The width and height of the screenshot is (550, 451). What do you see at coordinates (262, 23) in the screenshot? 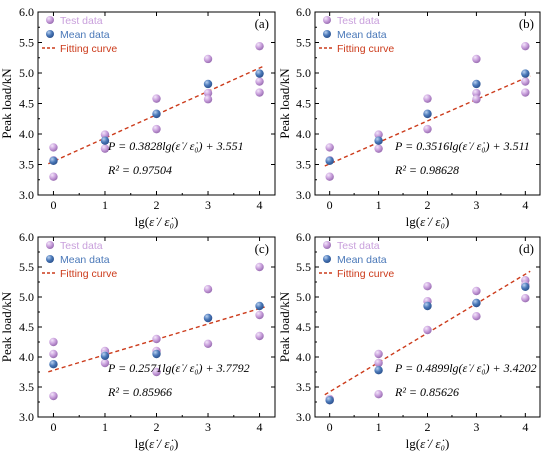
I see `panel-letter: (a)` at bounding box center [262, 23].